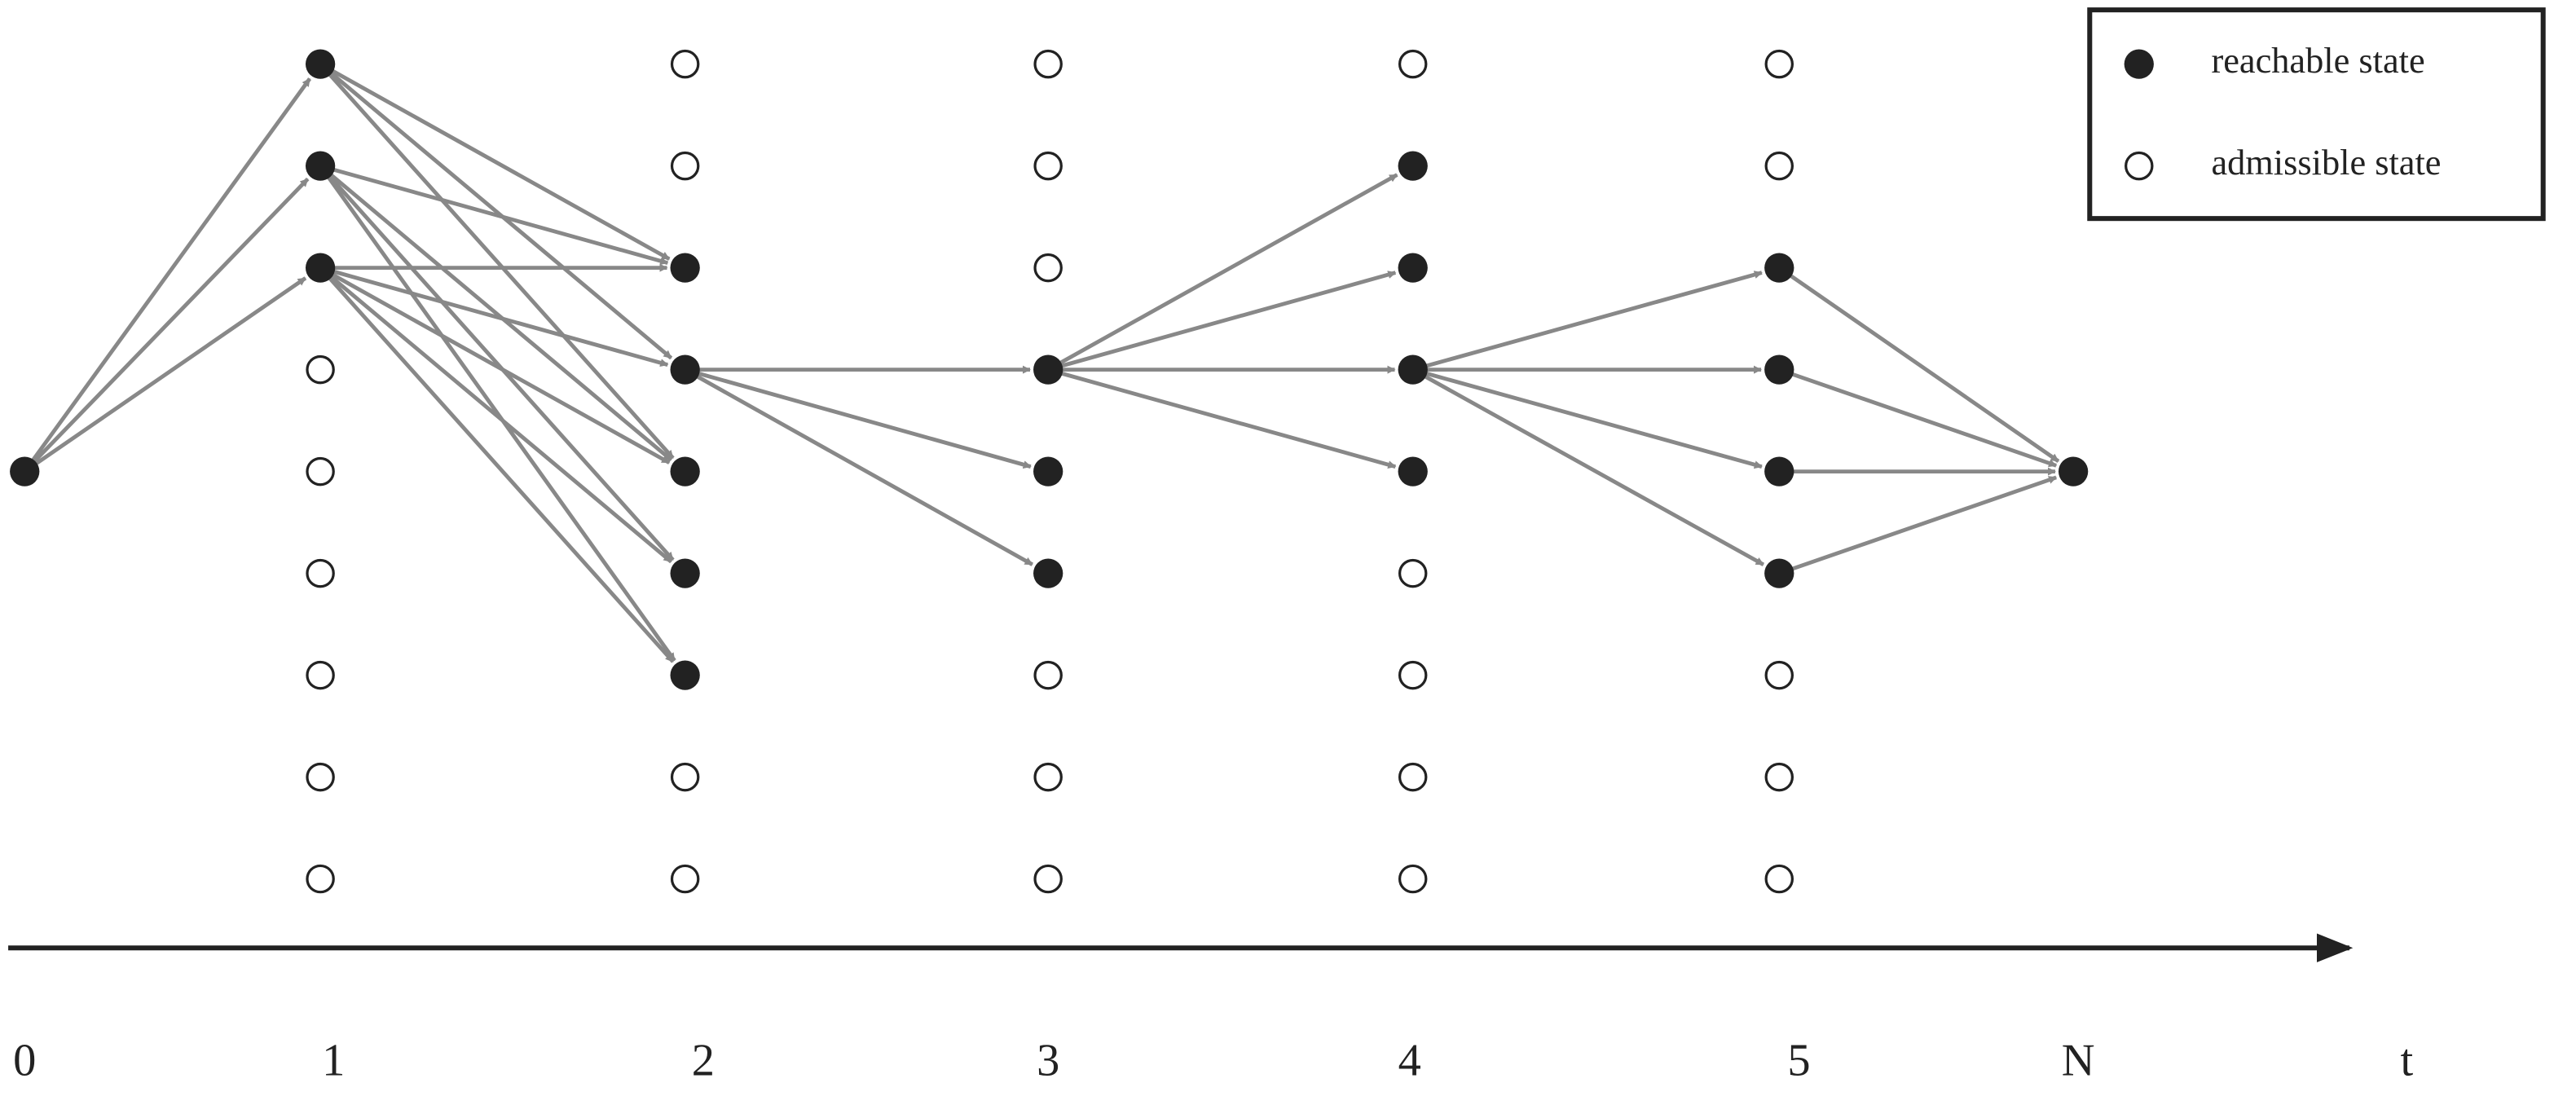 The image size is (2576, 1105). I want to click on axis-label: 2, so click(704, 1060).